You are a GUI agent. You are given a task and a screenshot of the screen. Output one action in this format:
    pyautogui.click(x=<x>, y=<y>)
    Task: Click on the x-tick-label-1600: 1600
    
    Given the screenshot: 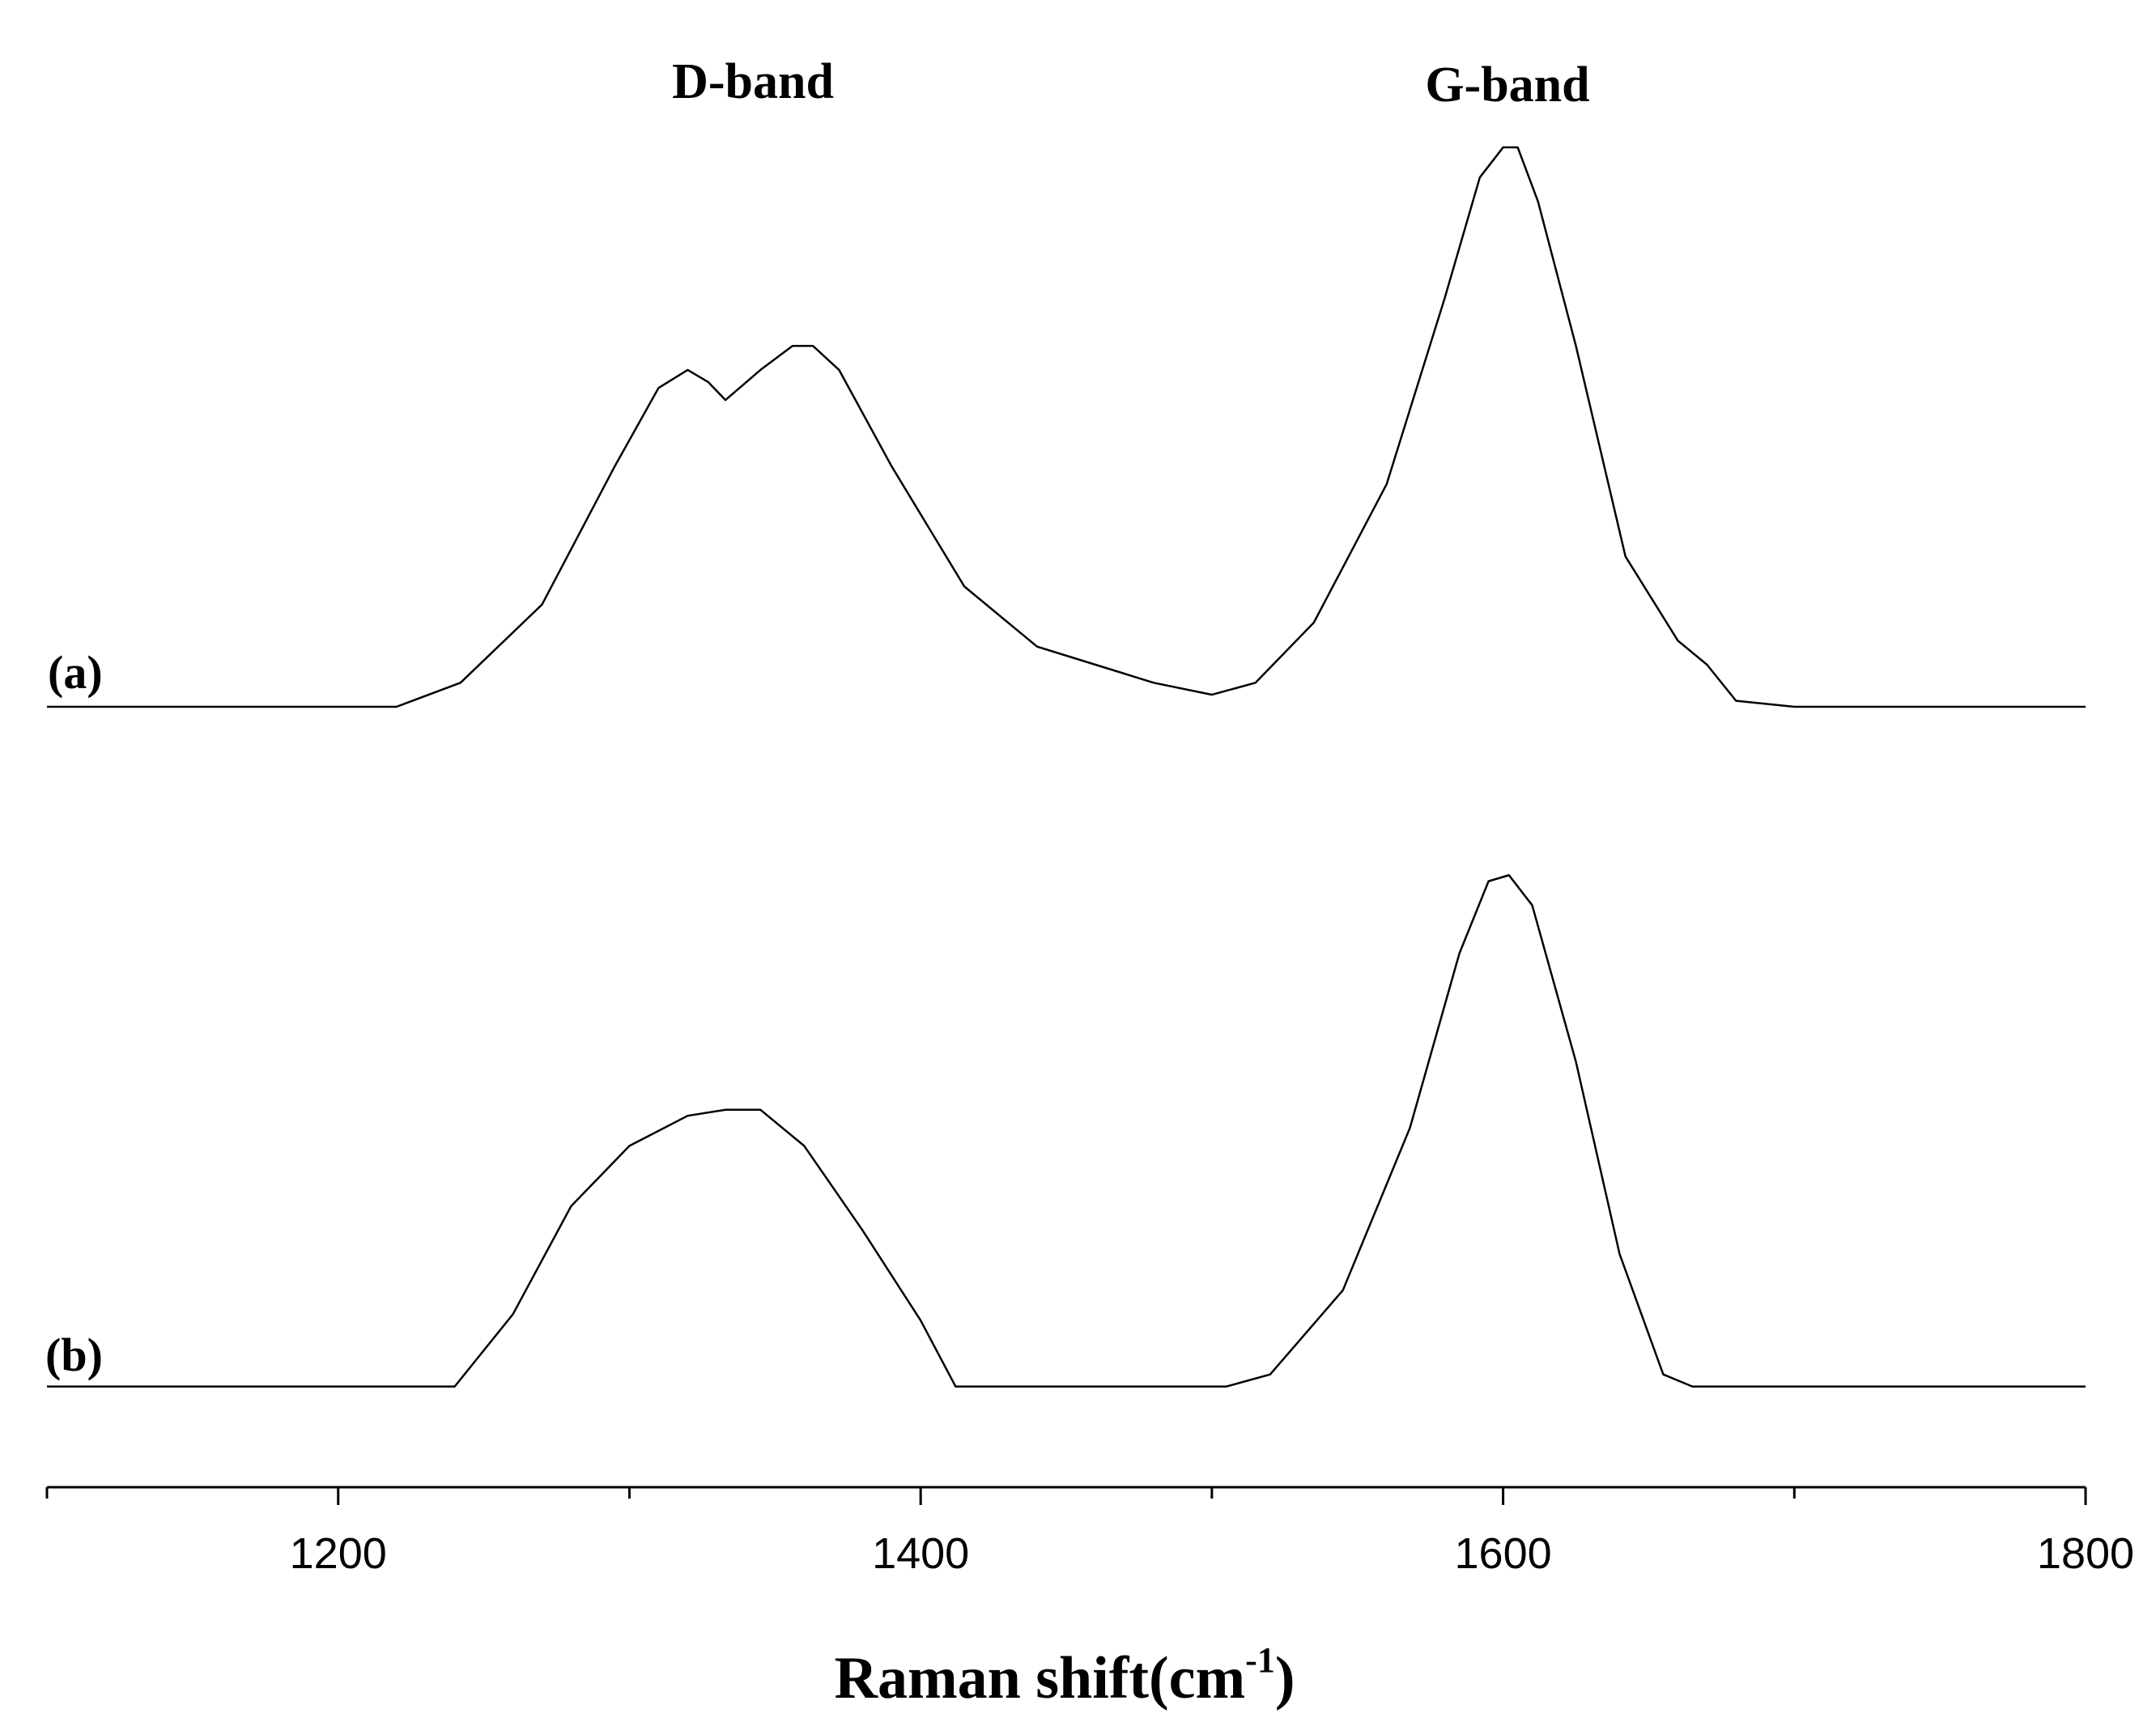 What is the action you would take?
    pyautogui.click(x=1503, y=1553)
    